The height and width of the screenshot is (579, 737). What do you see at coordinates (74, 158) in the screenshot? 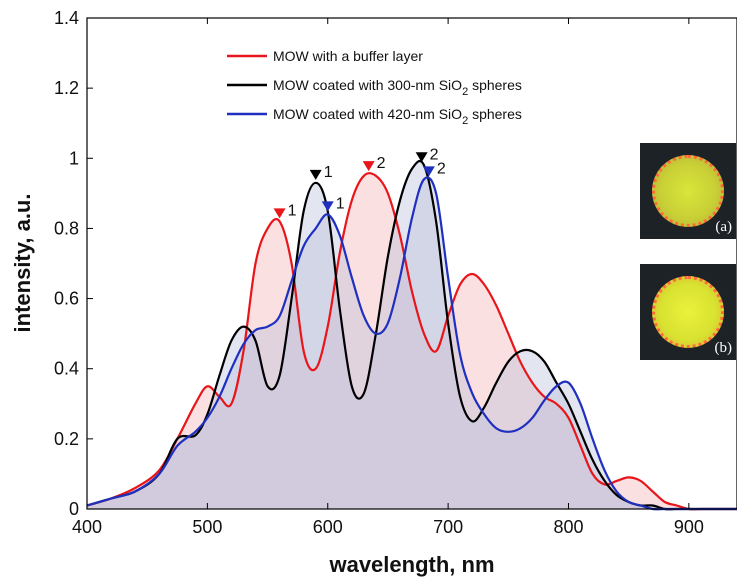
I see `y-tick-label: 1` at bounding box center [74, 158].